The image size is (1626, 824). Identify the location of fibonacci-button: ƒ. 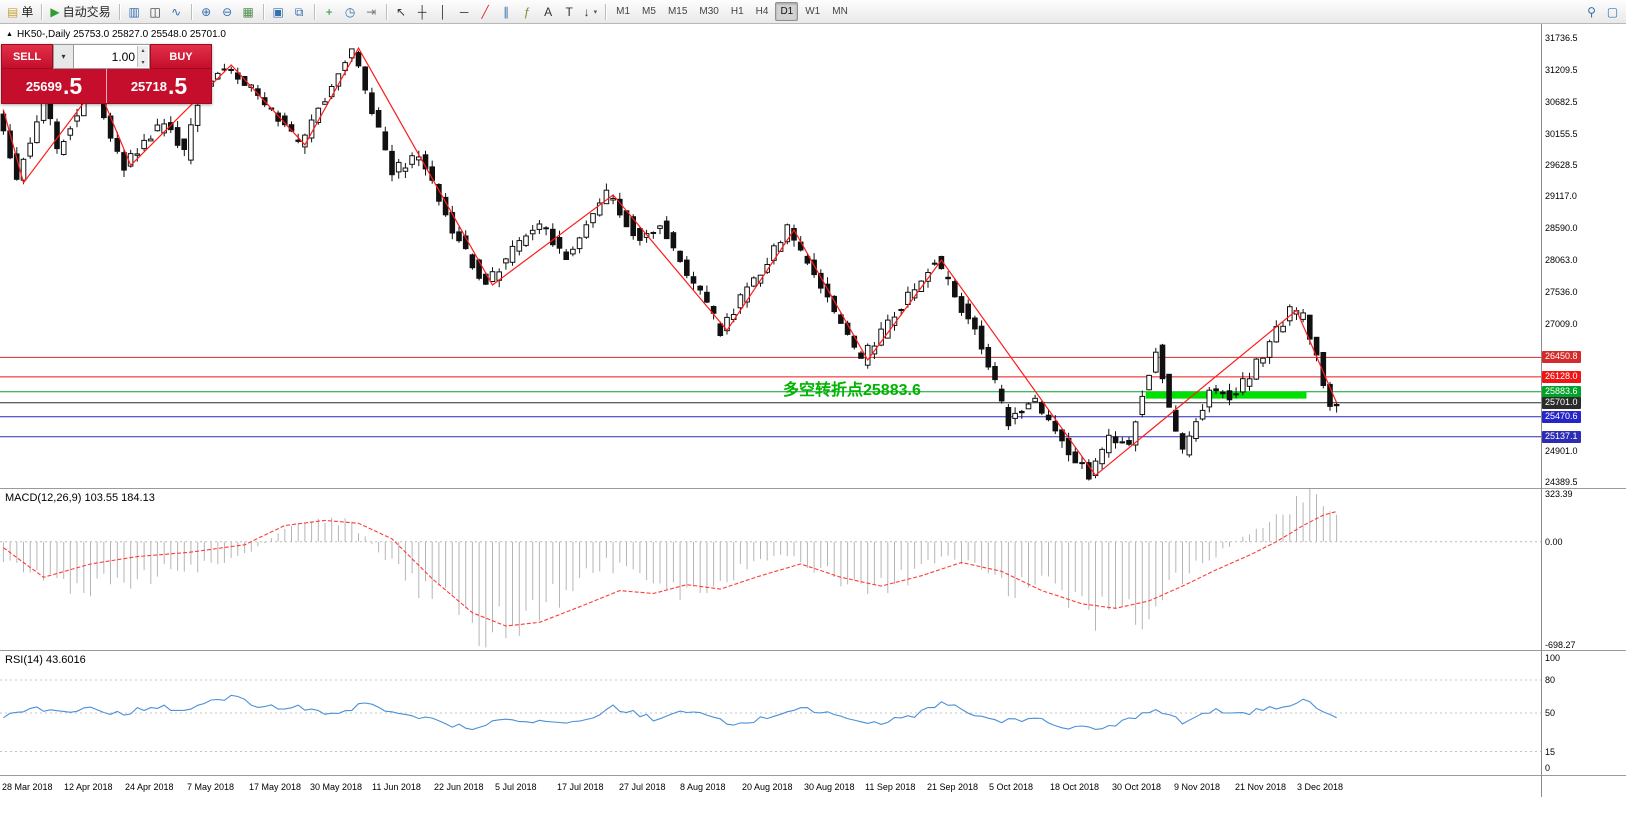
(527, 12).